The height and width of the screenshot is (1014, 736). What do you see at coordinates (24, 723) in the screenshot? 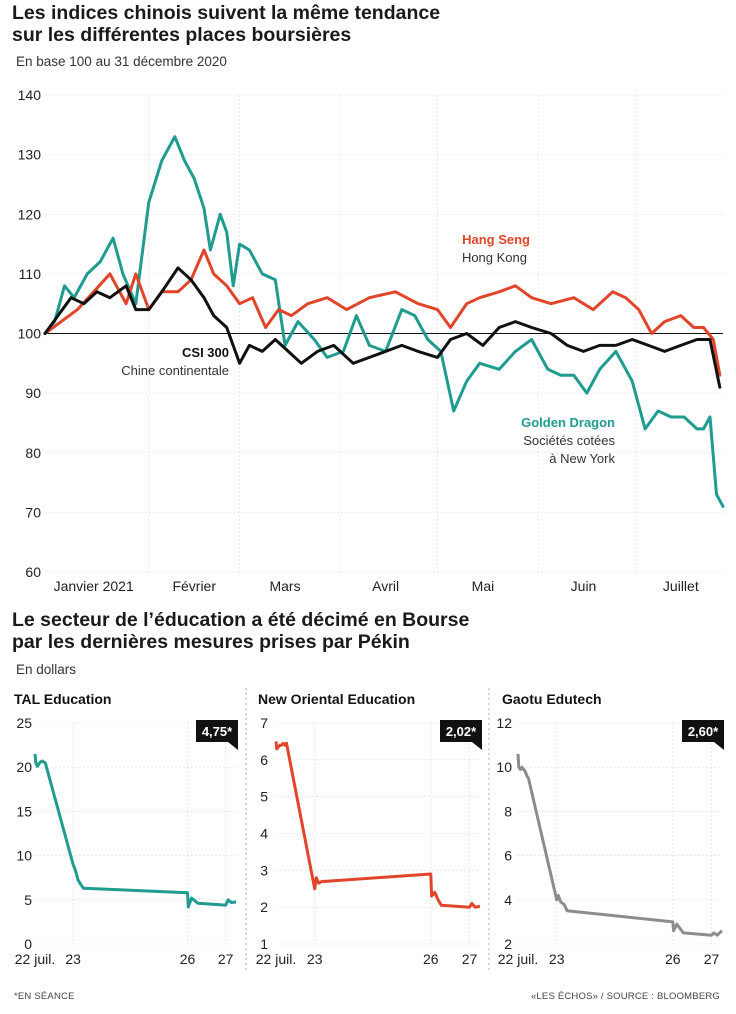
I see `panel-y-tick-label: 25` at bounding box center [24, 723].